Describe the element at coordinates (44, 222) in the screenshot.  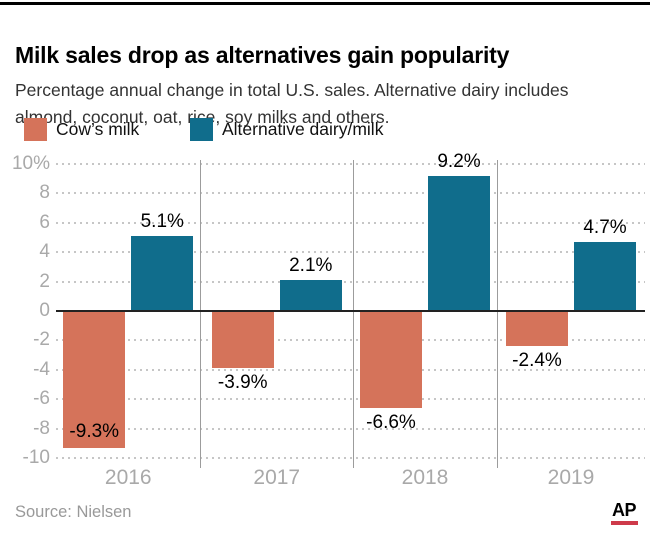
I see `y-axis-tick-label: 6` at that location.